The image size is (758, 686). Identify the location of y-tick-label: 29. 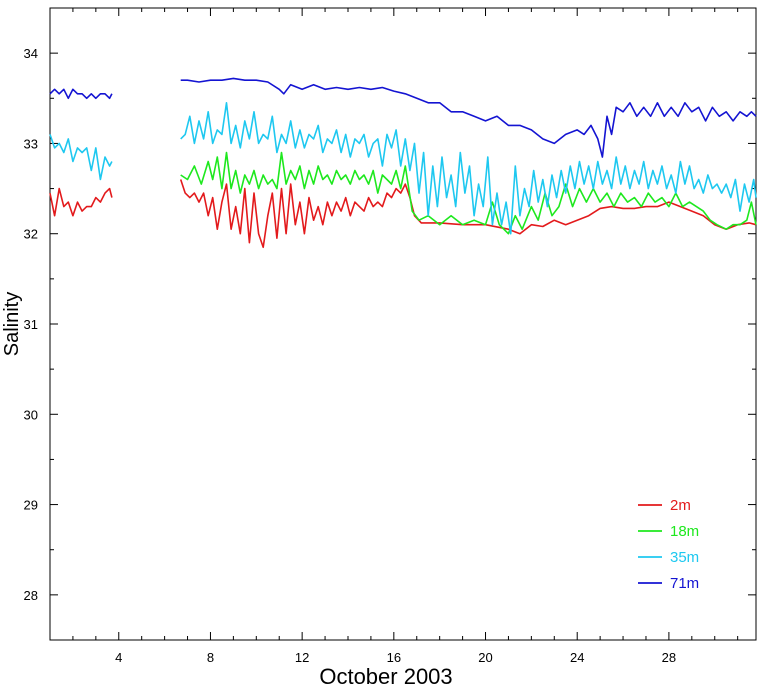
(31, 505).